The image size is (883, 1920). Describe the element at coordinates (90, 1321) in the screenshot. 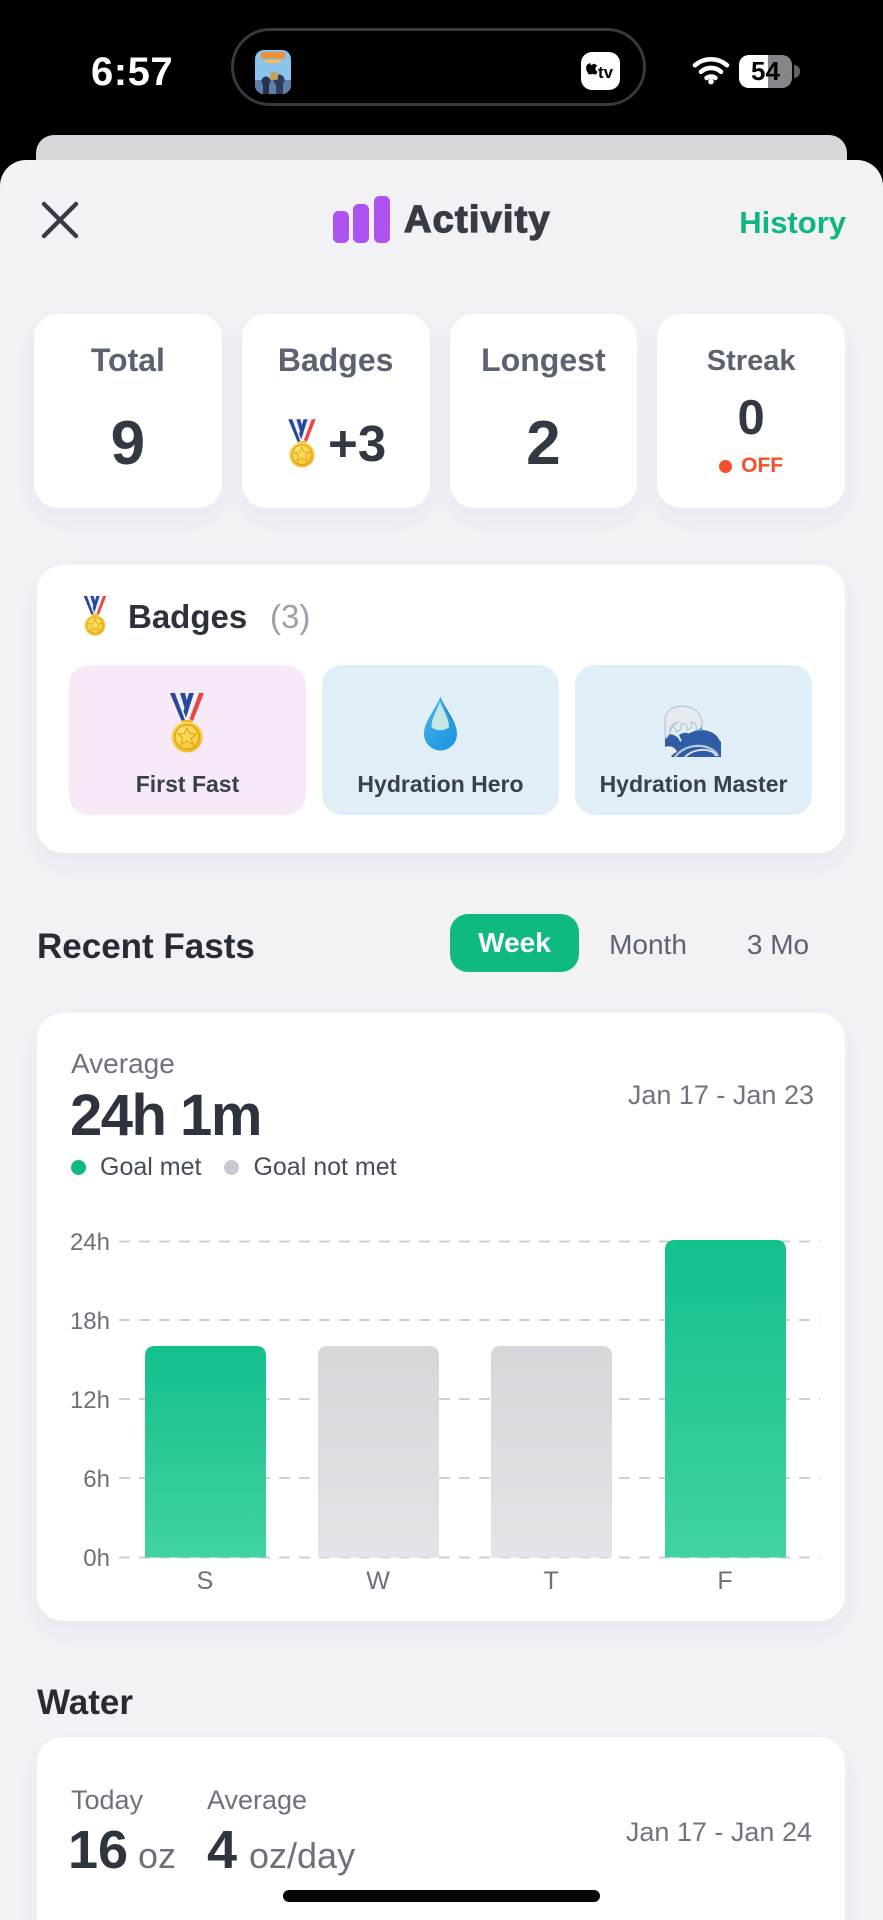

I see `svg-text: 18h` at that location.